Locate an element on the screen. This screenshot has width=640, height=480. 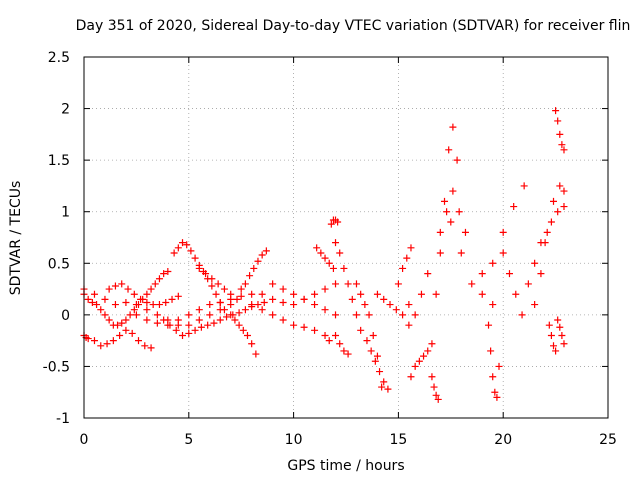
series-arc22 is located at coordinates (404, 266).